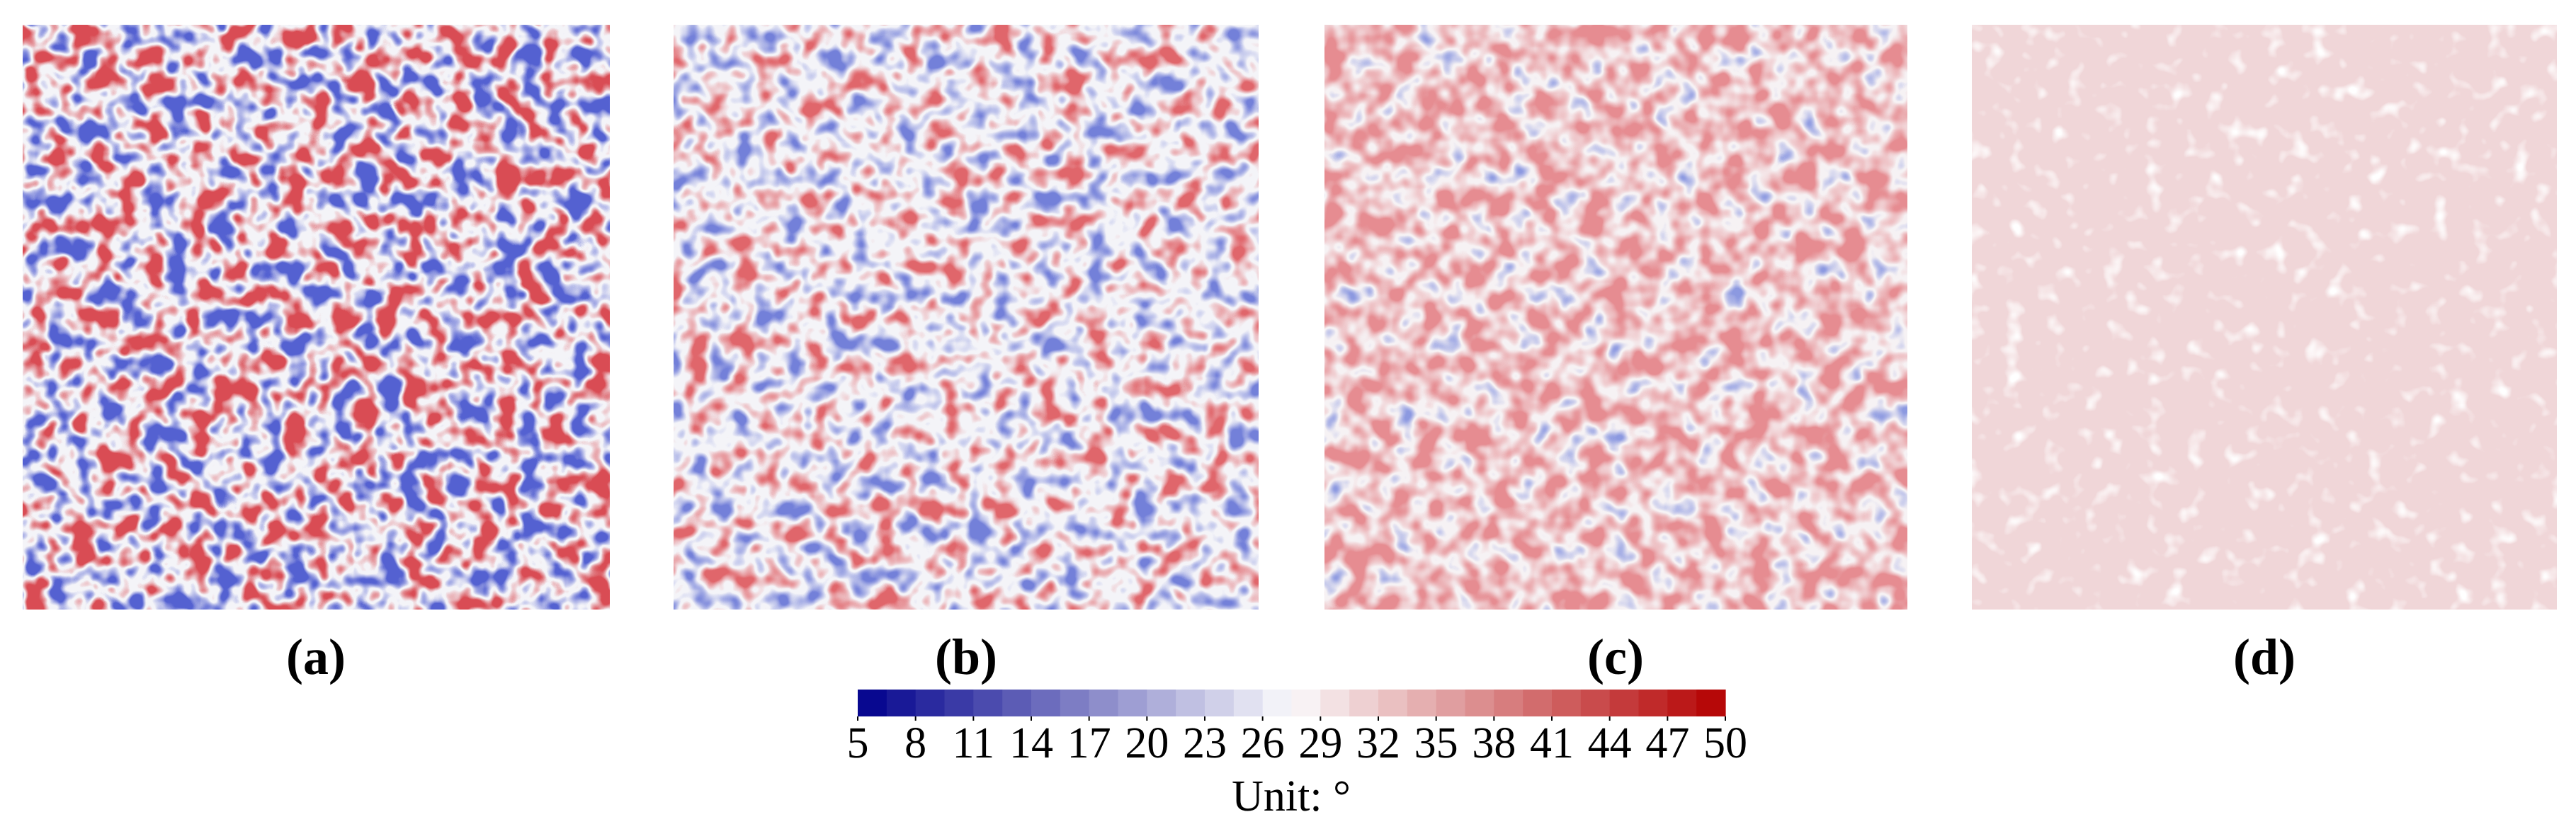 The image size is (2576, 829). Describe the element at coordinates (1667, 743) in the screenshot. I see `colorbar-tick-label: 47` at that location.